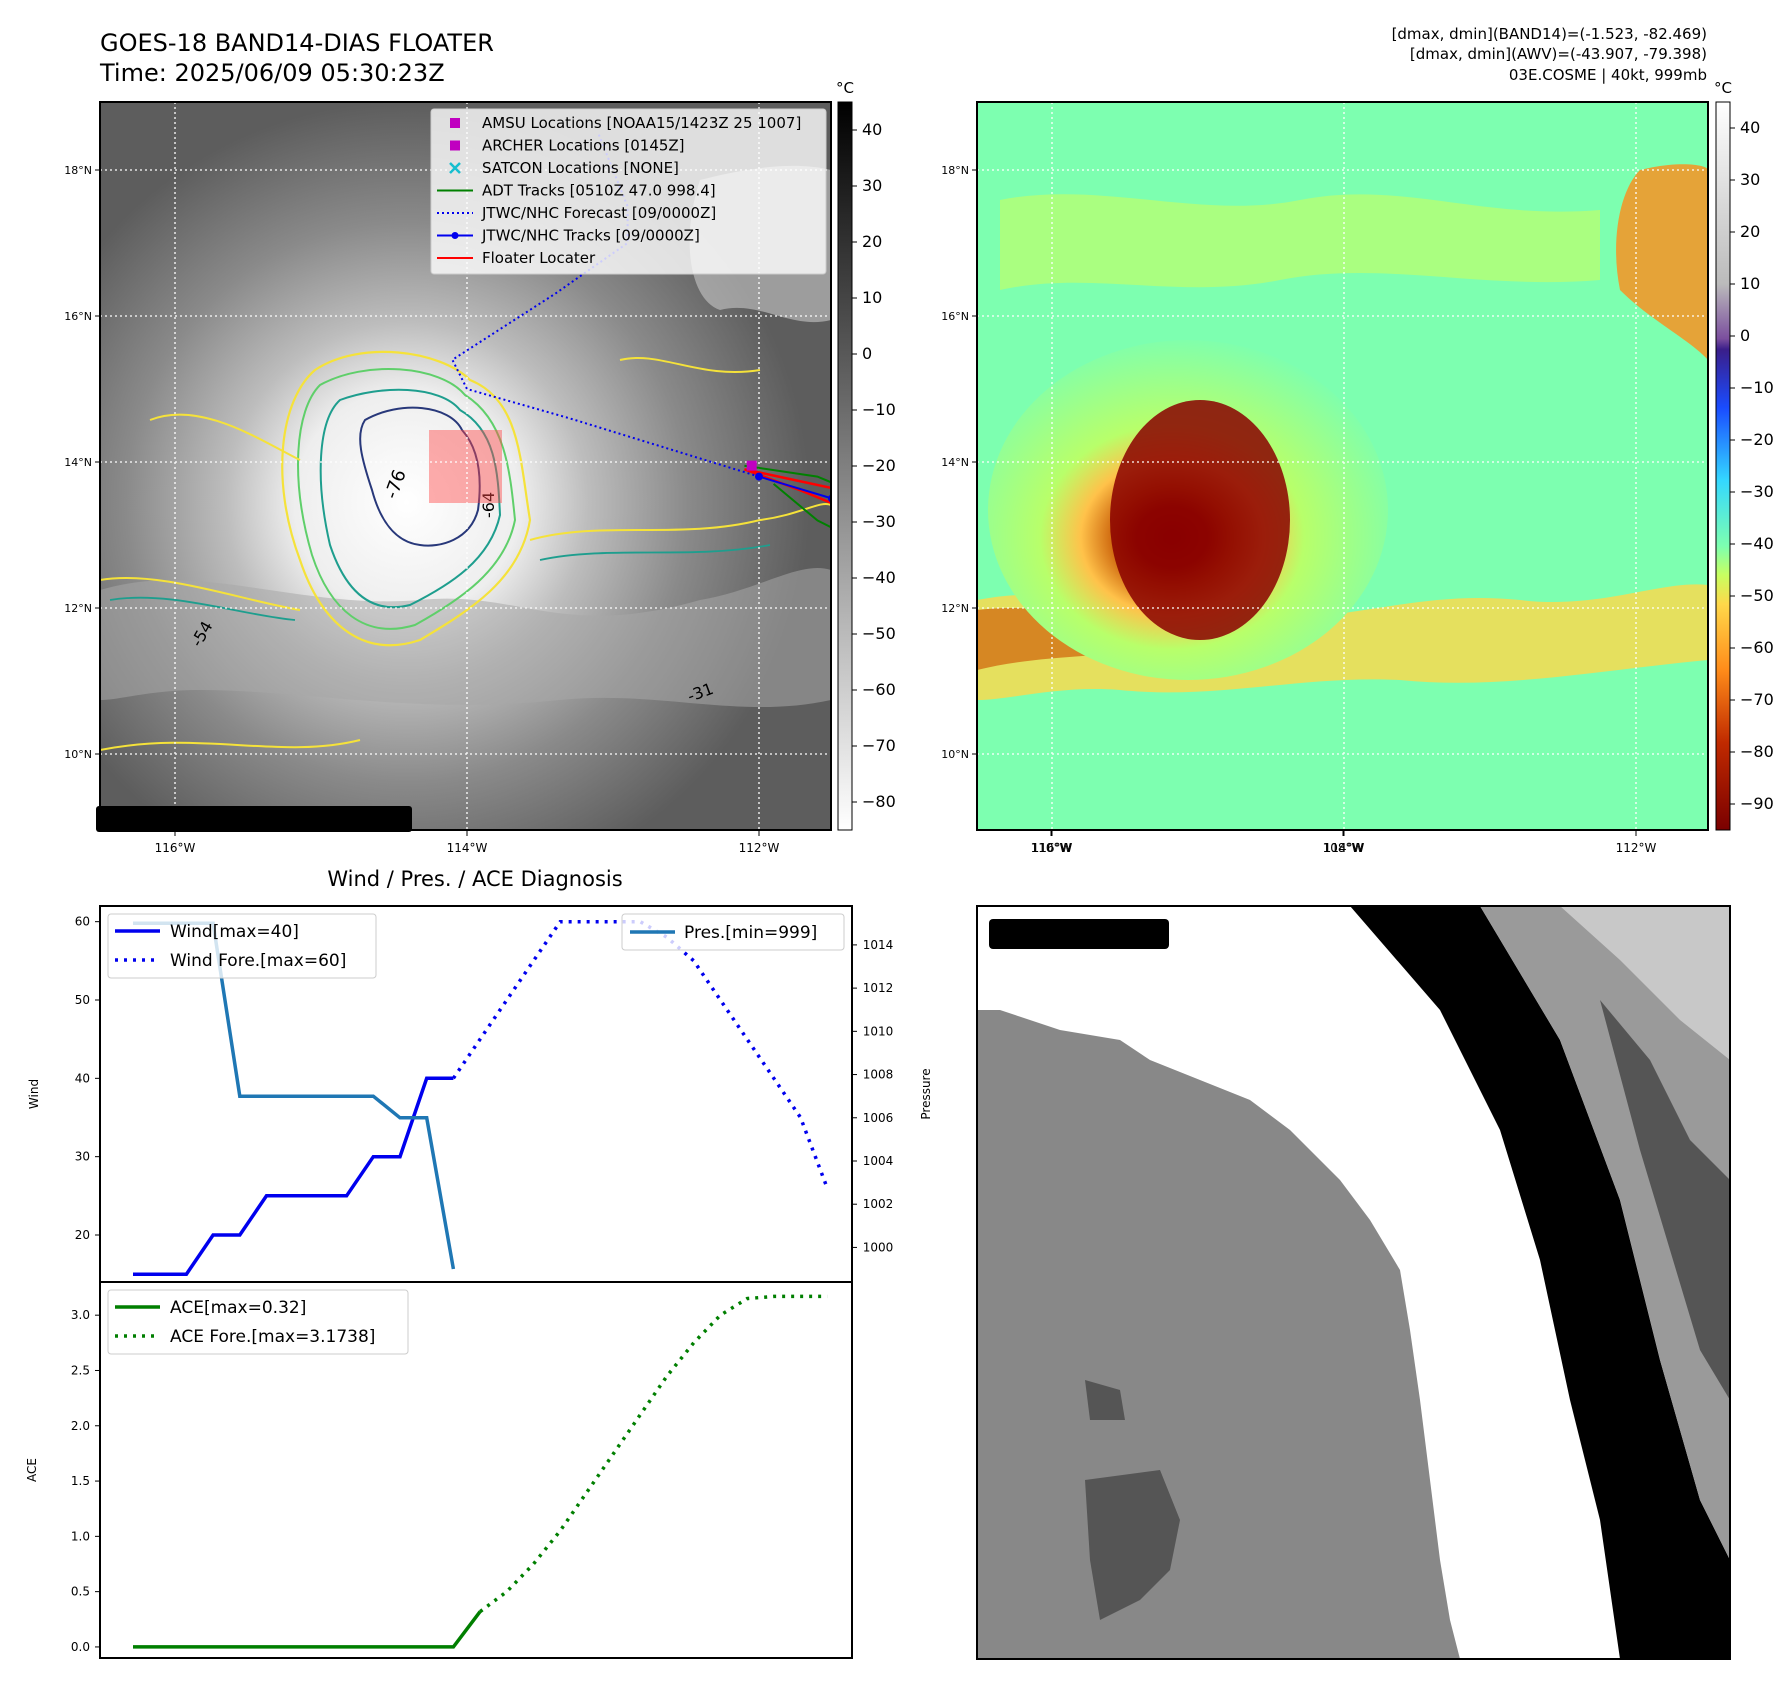  What do you see at coordinates (80, 1370) in the screenshot?
I see `ace-ytick-label: 2.5` at bounding box center [80, 1370].